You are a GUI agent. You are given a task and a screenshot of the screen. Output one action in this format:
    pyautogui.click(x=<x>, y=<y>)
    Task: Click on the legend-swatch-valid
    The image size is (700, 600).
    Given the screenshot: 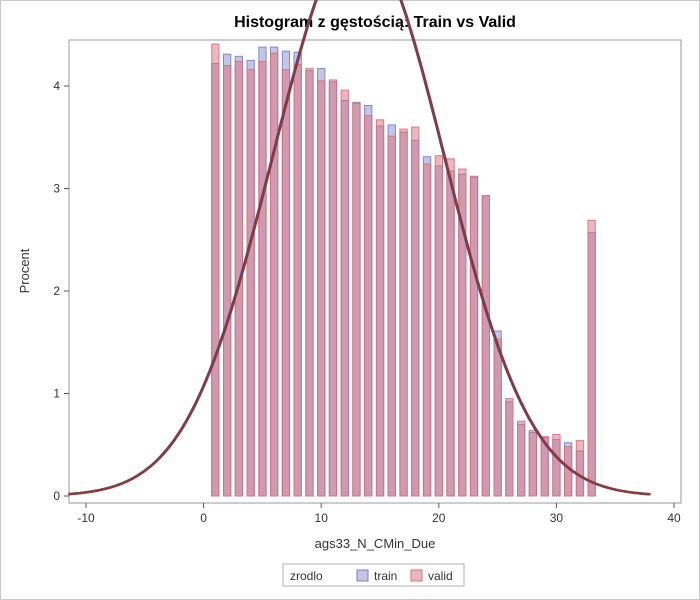 What is the action you would take?
    pyautogui.click(x=416, y=575)
    